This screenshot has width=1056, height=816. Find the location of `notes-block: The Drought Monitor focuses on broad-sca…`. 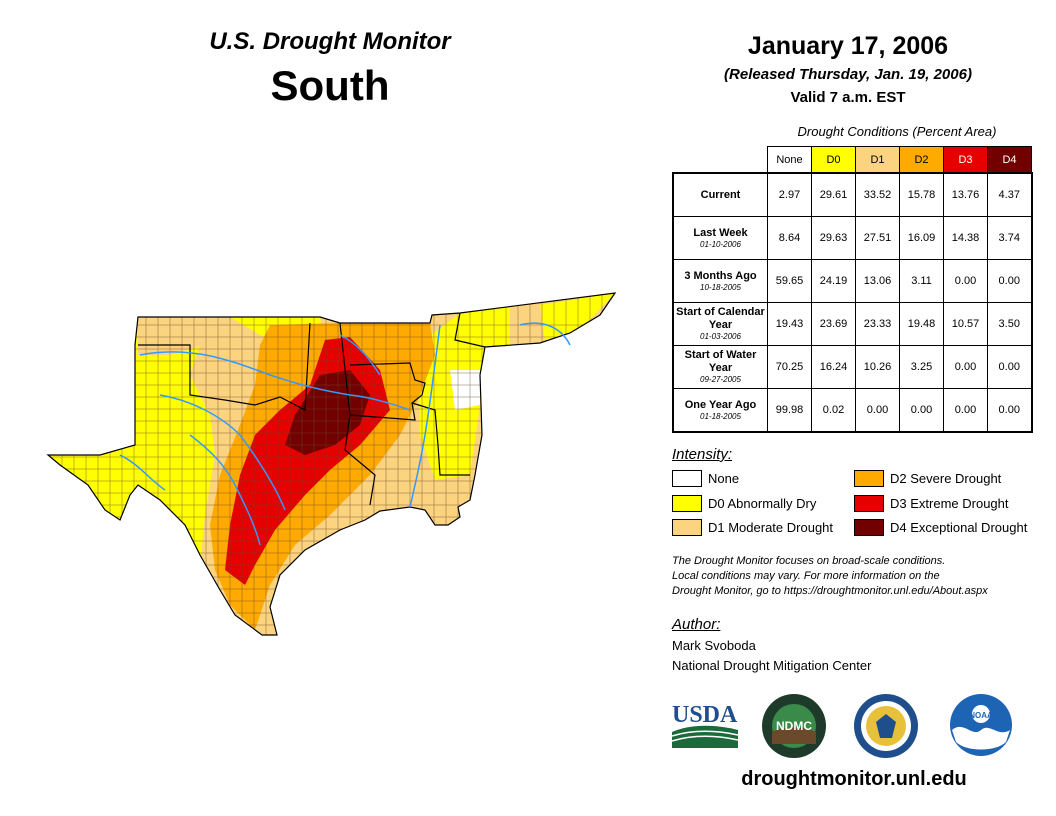

notes-block: The Drought Monitor focuses on broad-sca… is located at coordinates (852, 576).